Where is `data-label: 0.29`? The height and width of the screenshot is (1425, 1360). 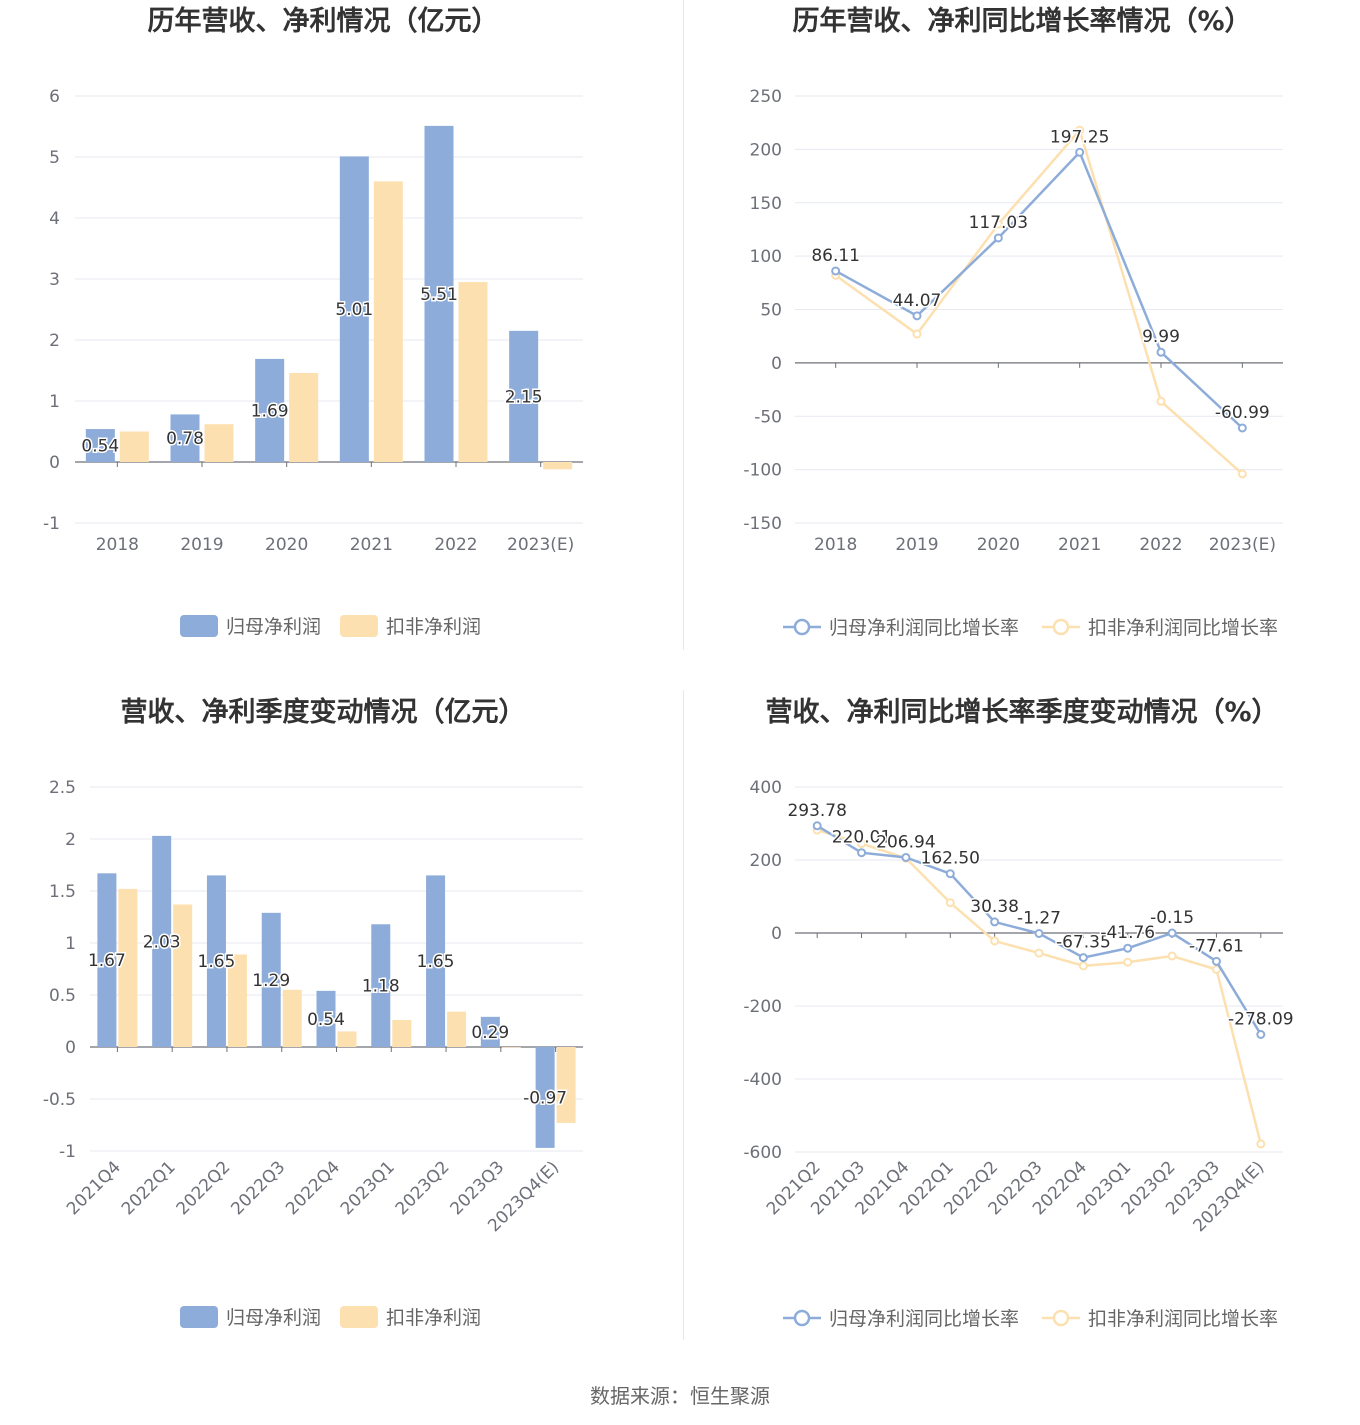
data-label: 0.29 is located at coordinates (490, 1033).